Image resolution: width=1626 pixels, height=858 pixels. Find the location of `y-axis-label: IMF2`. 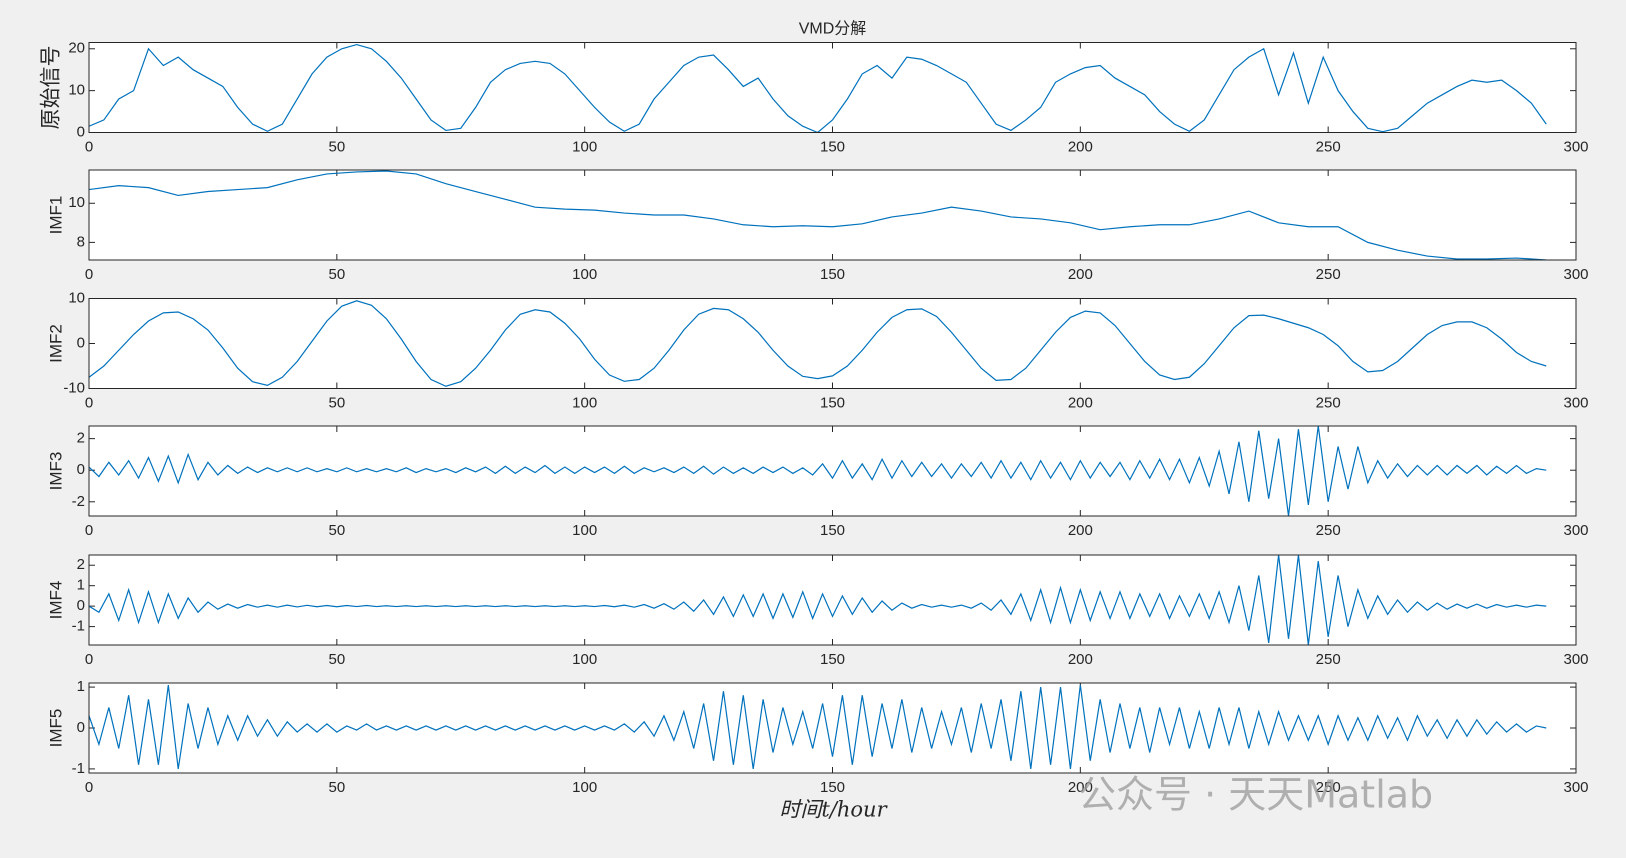

y-axis-label: IMF2 is located at coordinates (55, 343).